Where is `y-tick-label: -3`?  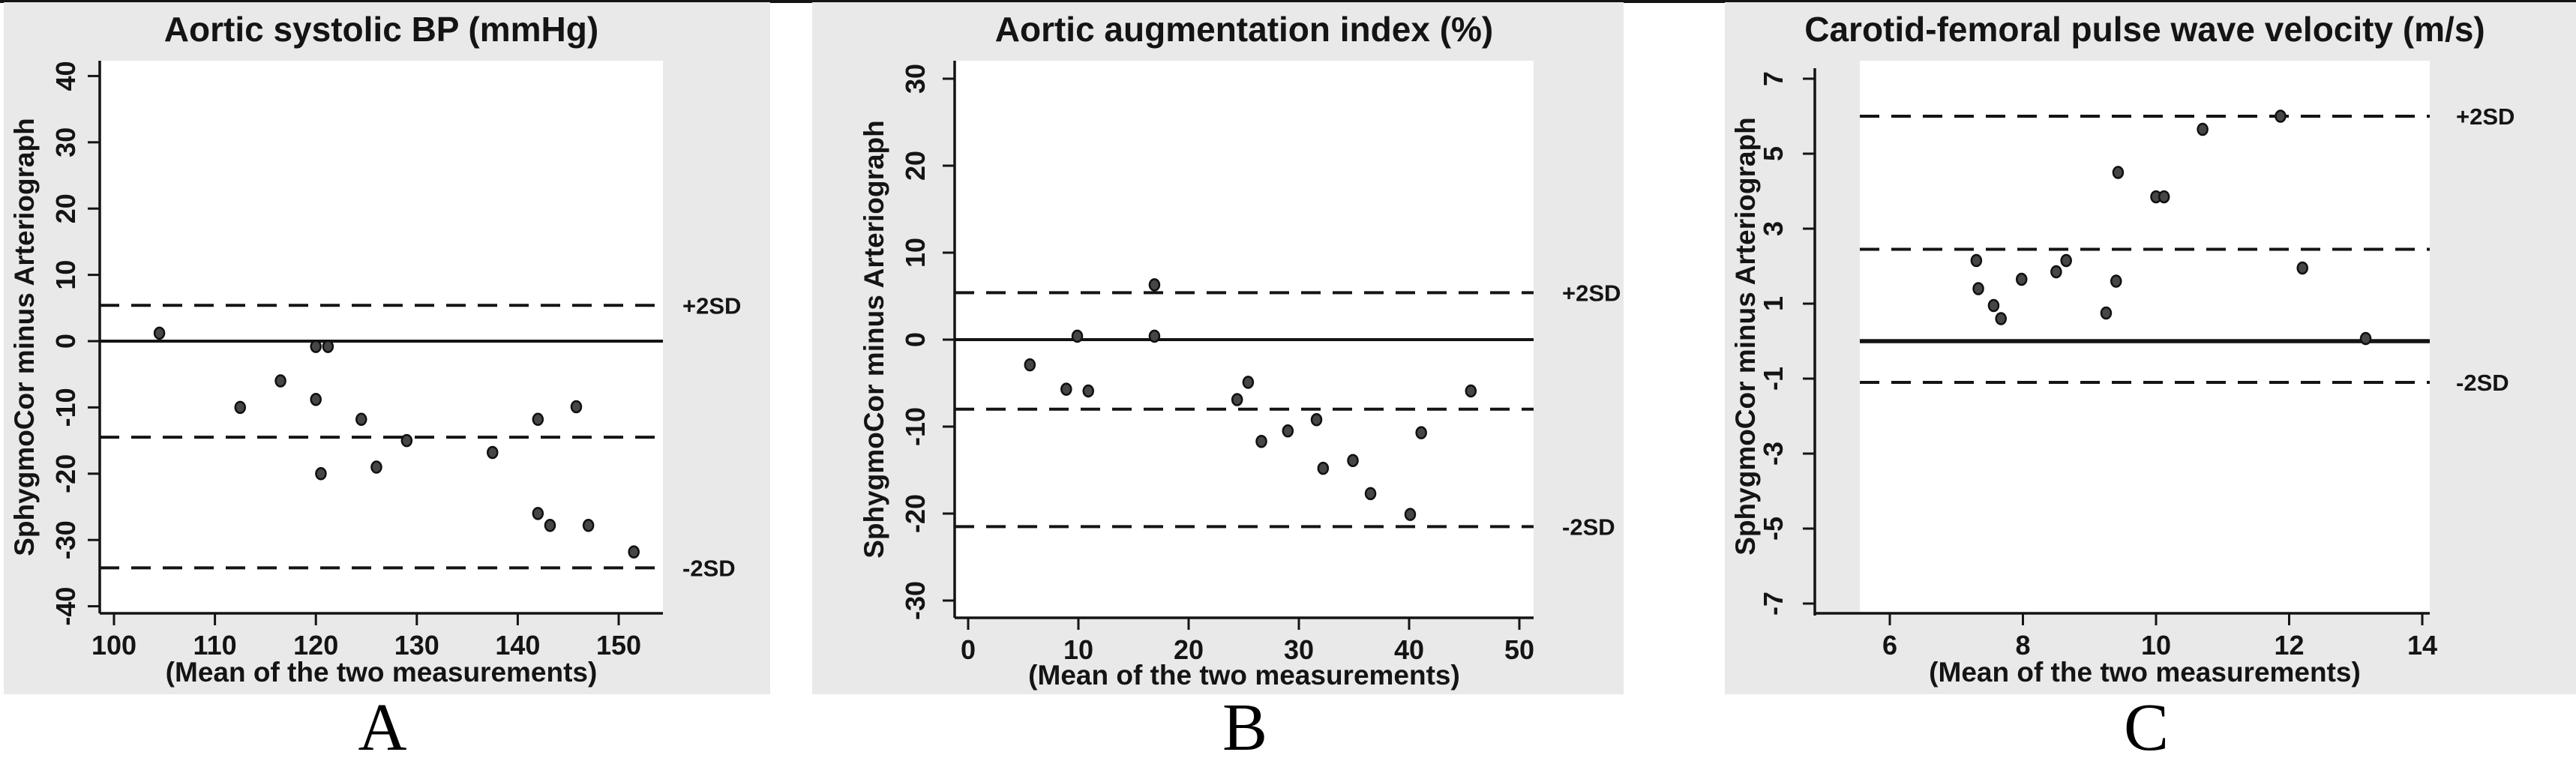
y-tick-label: -3 is located at coordinates (1774, 454).